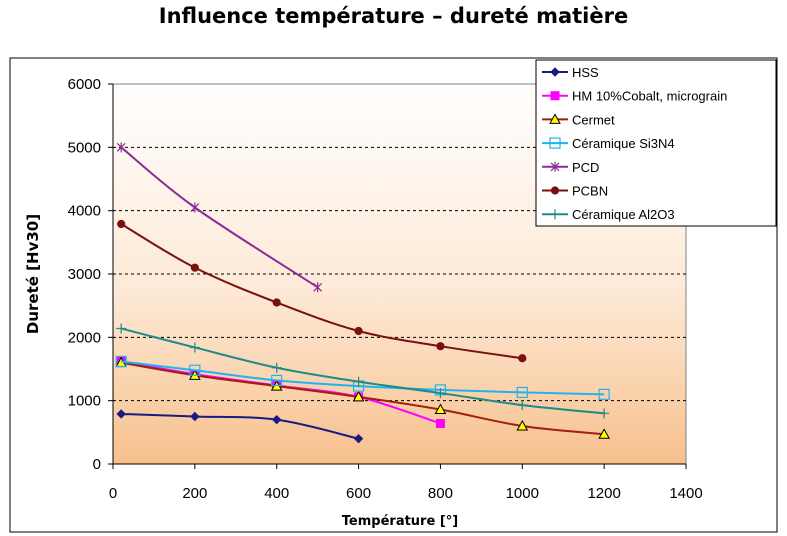 This screenshot has height=536, width=787. Describe the element at coordinates (276, 493) in the screenshot. I see `x-tick-label: 400` at that location.